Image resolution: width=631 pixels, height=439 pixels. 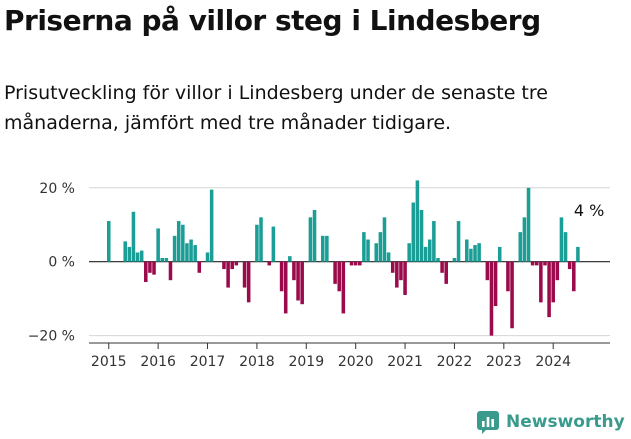 What do you see at coordinates (158, 362) in the screenshot?
I see `x-tick-label: 2016` at bounding box center [158, 362].